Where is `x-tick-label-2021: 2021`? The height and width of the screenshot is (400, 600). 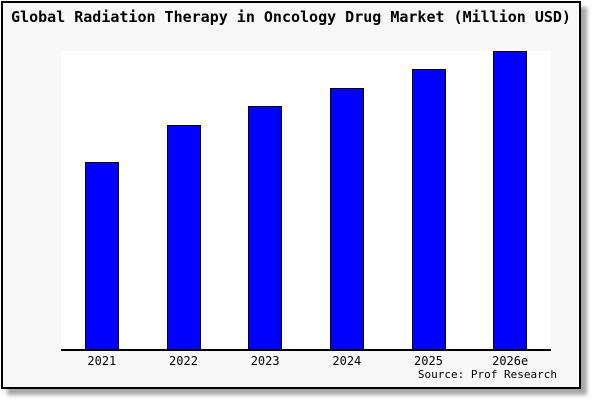 x-tick-label-2021: 2021 is located at coordinates (102, 361).